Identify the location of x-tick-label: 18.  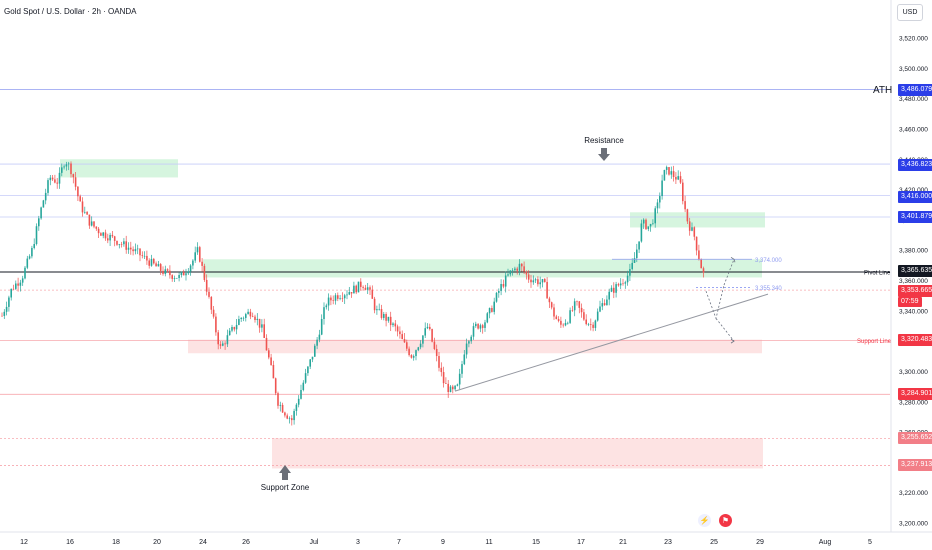
(116, 542).